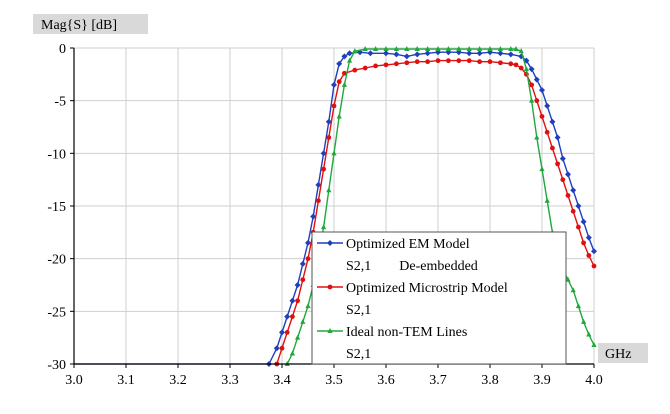 This screenshot has width=670, height=414. What do you see at coordinates (412, 266) in the screenshot?
I see `legend-entry-subtitle: S2,1 De-embedded` at bounding box center [412, 266].